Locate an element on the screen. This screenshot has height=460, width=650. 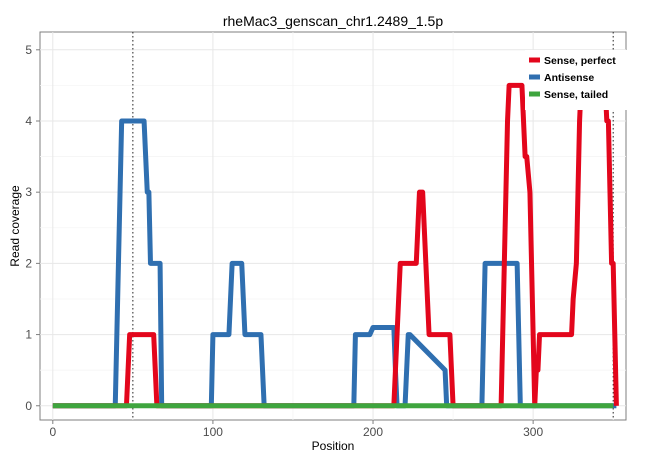
legend-box is located at coordinates (576, 80).